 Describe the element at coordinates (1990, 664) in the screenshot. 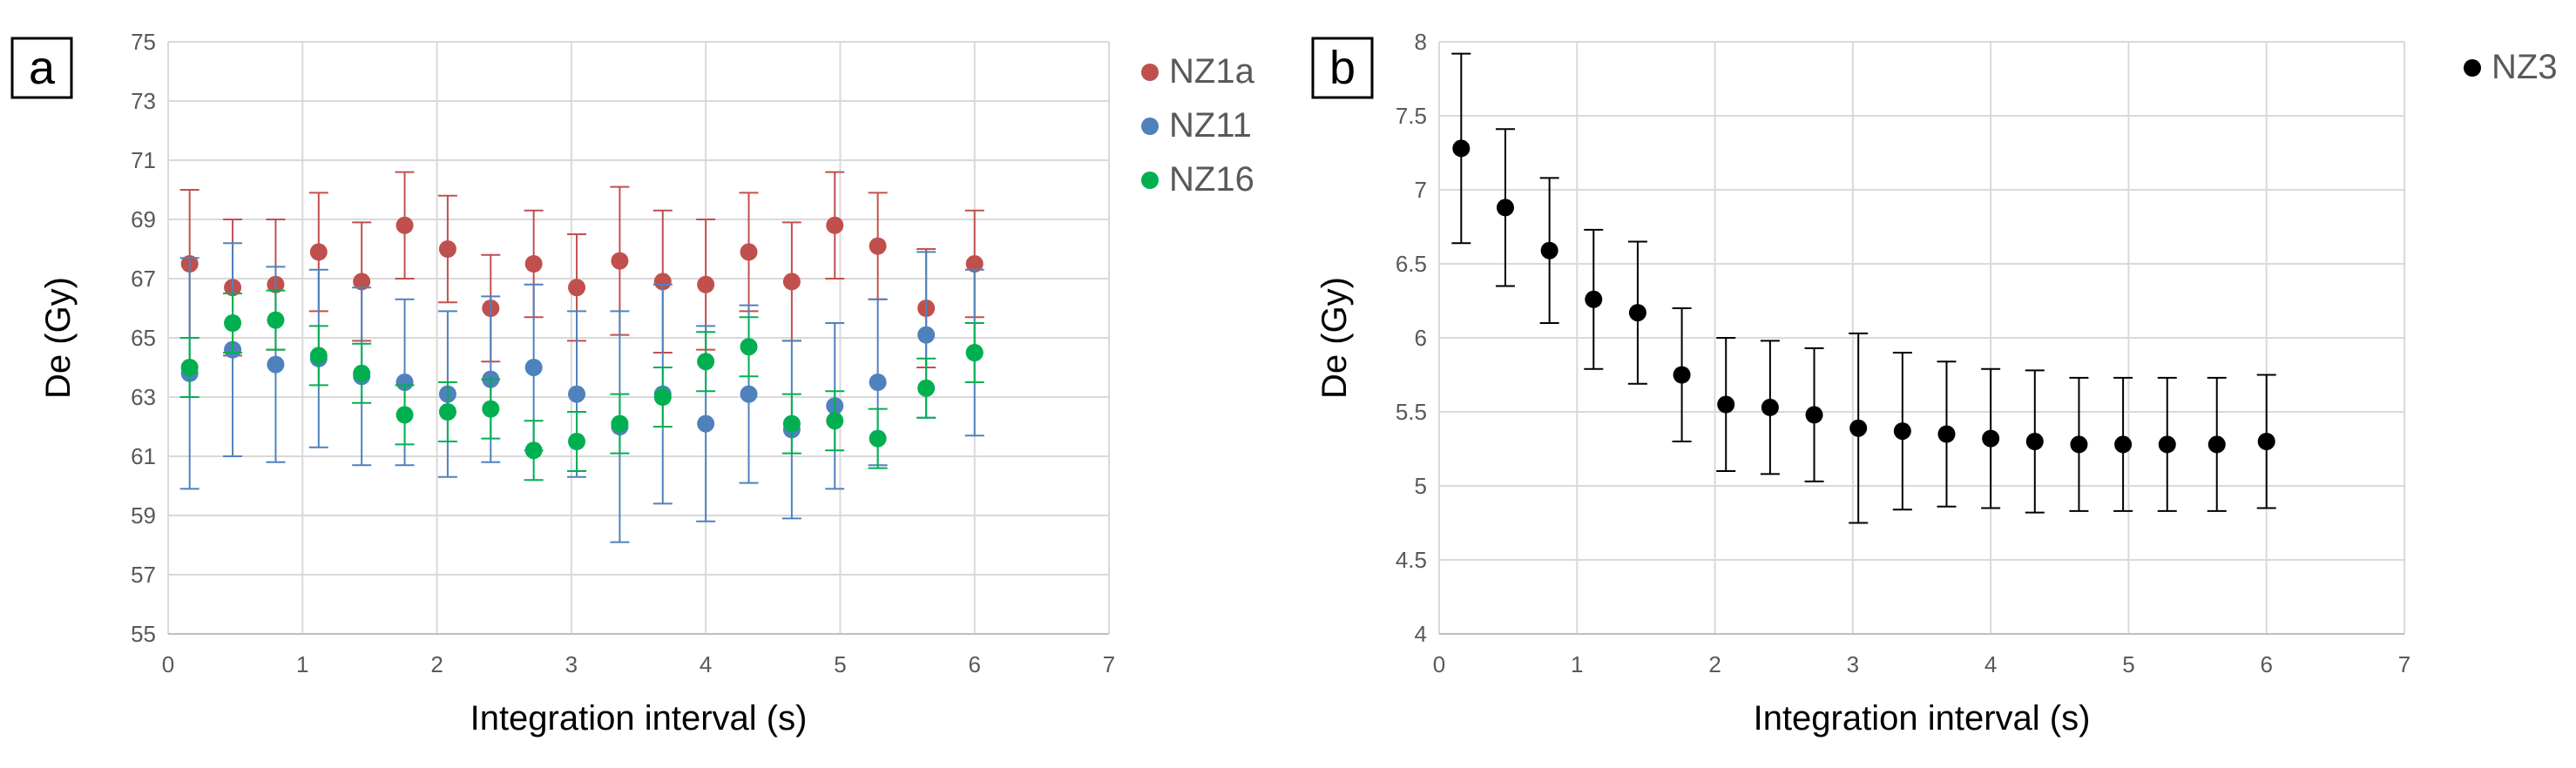

I see `x-tick-label: 4` at that location.